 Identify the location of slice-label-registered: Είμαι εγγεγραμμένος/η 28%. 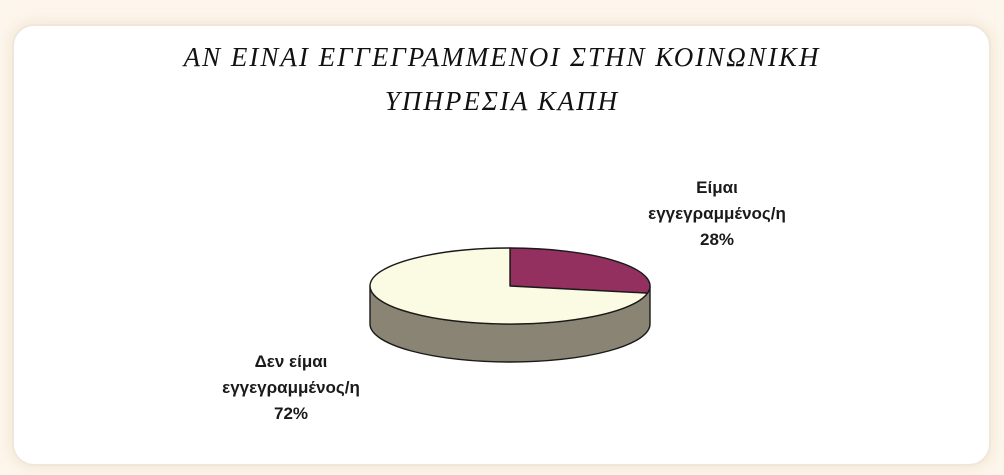
(717, 214).